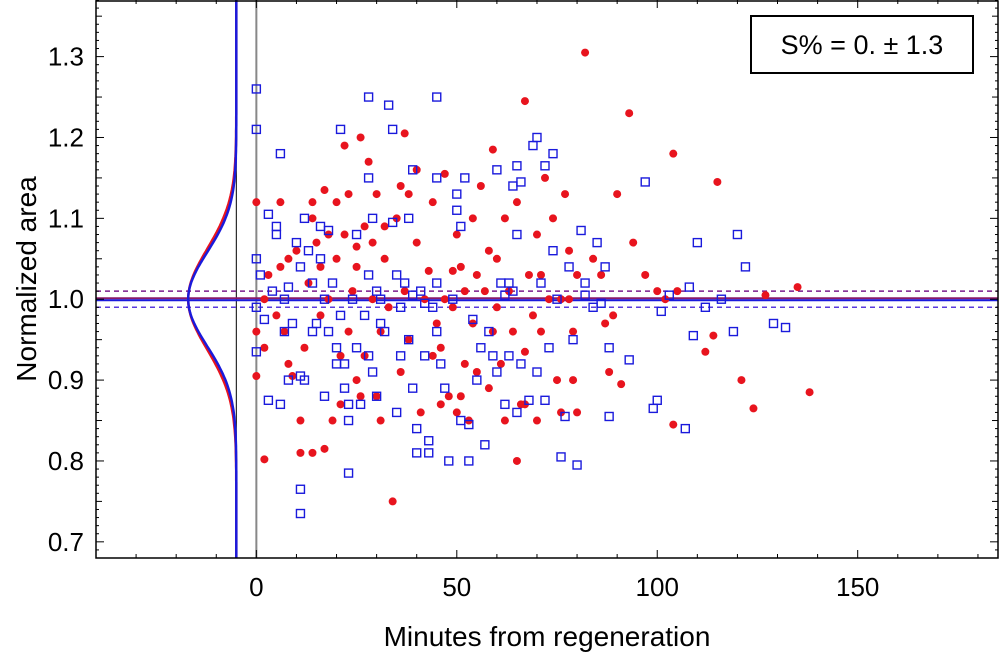  I want to click on red-fit-curve, so click(212, 279).